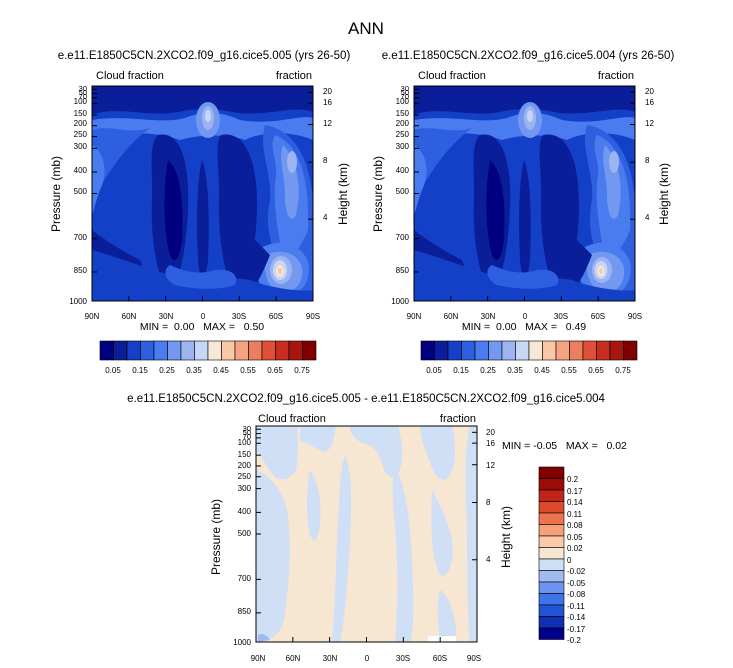  I want to click on left-label: Cloud fraction, so click(452, 76).